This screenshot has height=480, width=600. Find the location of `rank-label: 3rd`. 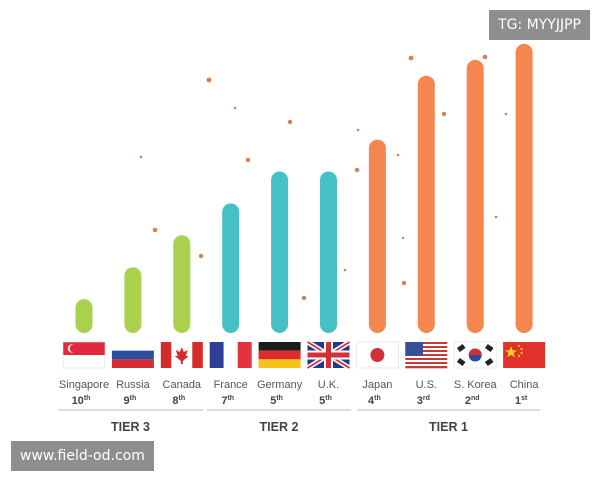

rank-label: 3rd is located at coordinates (423, 401).